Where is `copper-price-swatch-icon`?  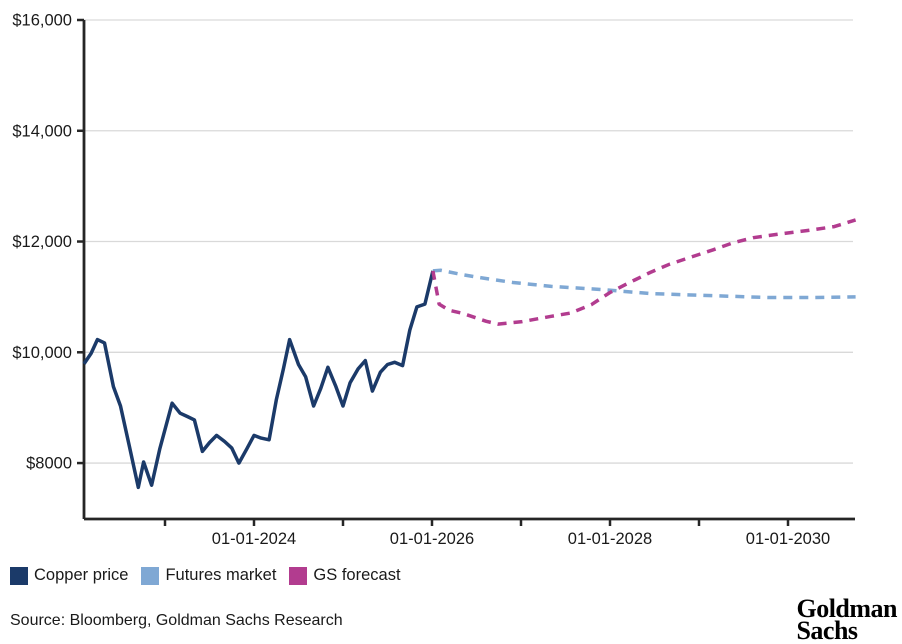 copper-price-swatch-icon is located at coordinates (19, 575).